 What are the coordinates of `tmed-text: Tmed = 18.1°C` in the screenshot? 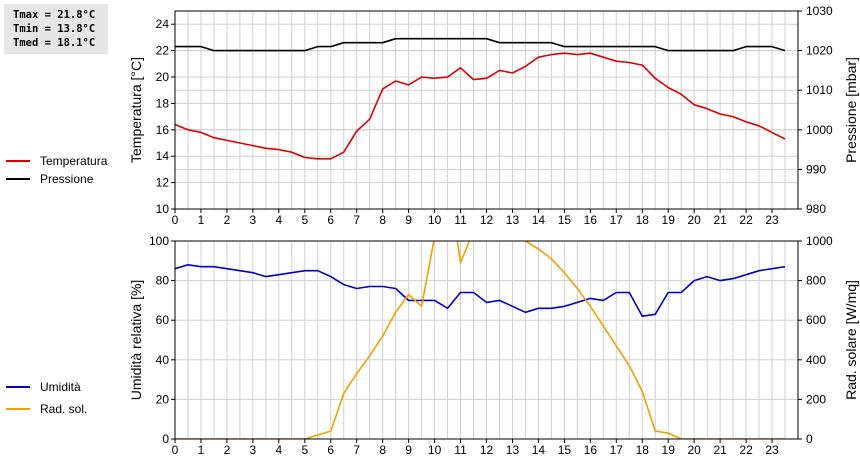 It's located at (54, 43).